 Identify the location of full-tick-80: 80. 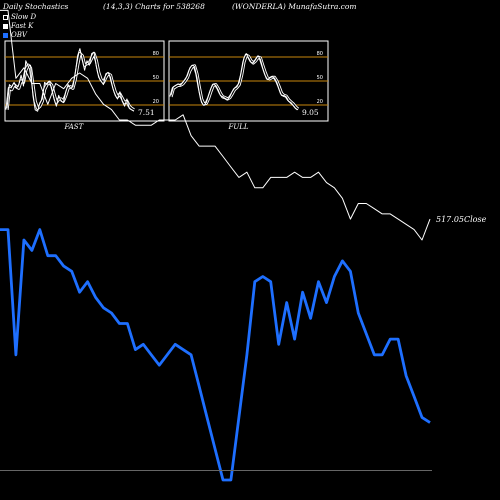
(320, 54).